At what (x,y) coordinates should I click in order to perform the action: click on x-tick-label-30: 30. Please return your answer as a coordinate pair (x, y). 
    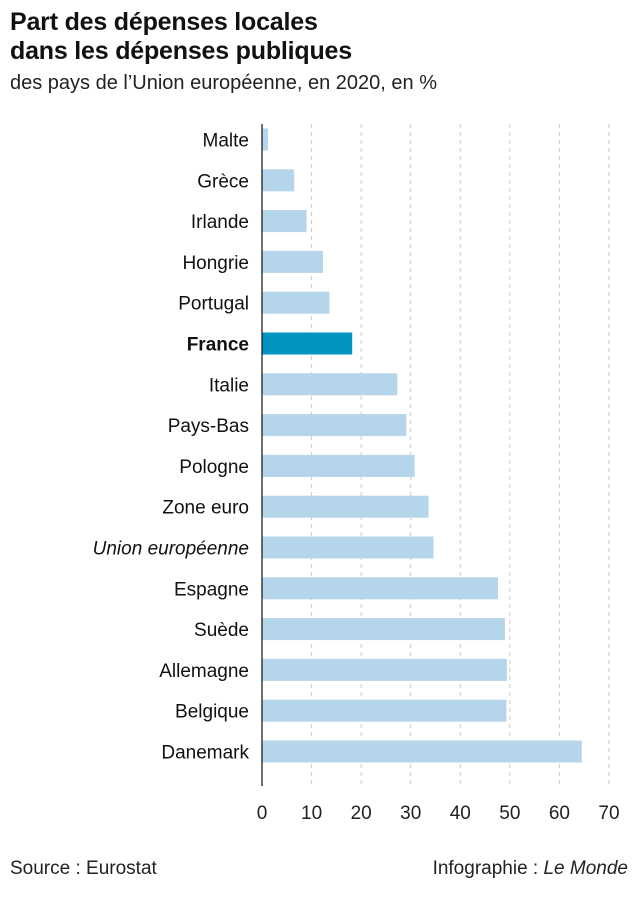
    Looking at the image, I should click on (410, 813).